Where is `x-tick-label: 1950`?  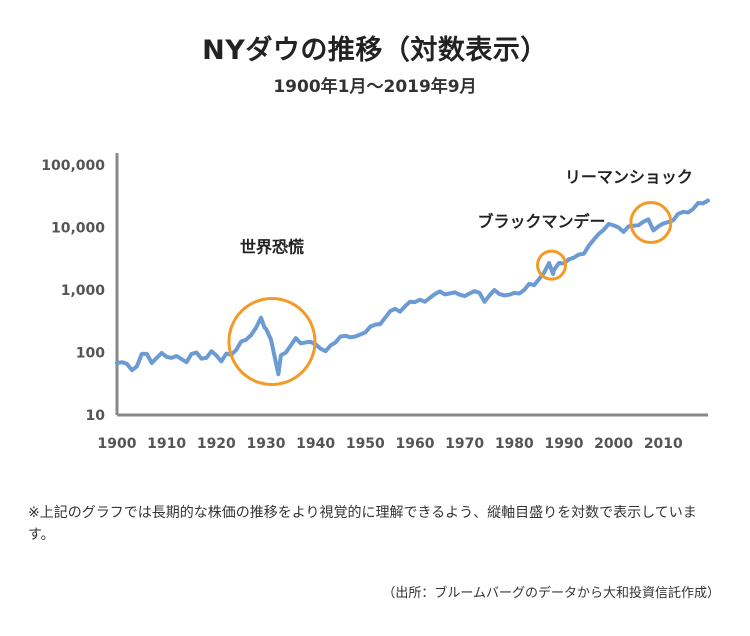
x-tick-label: 1950 is located at coordinates (365, 444).